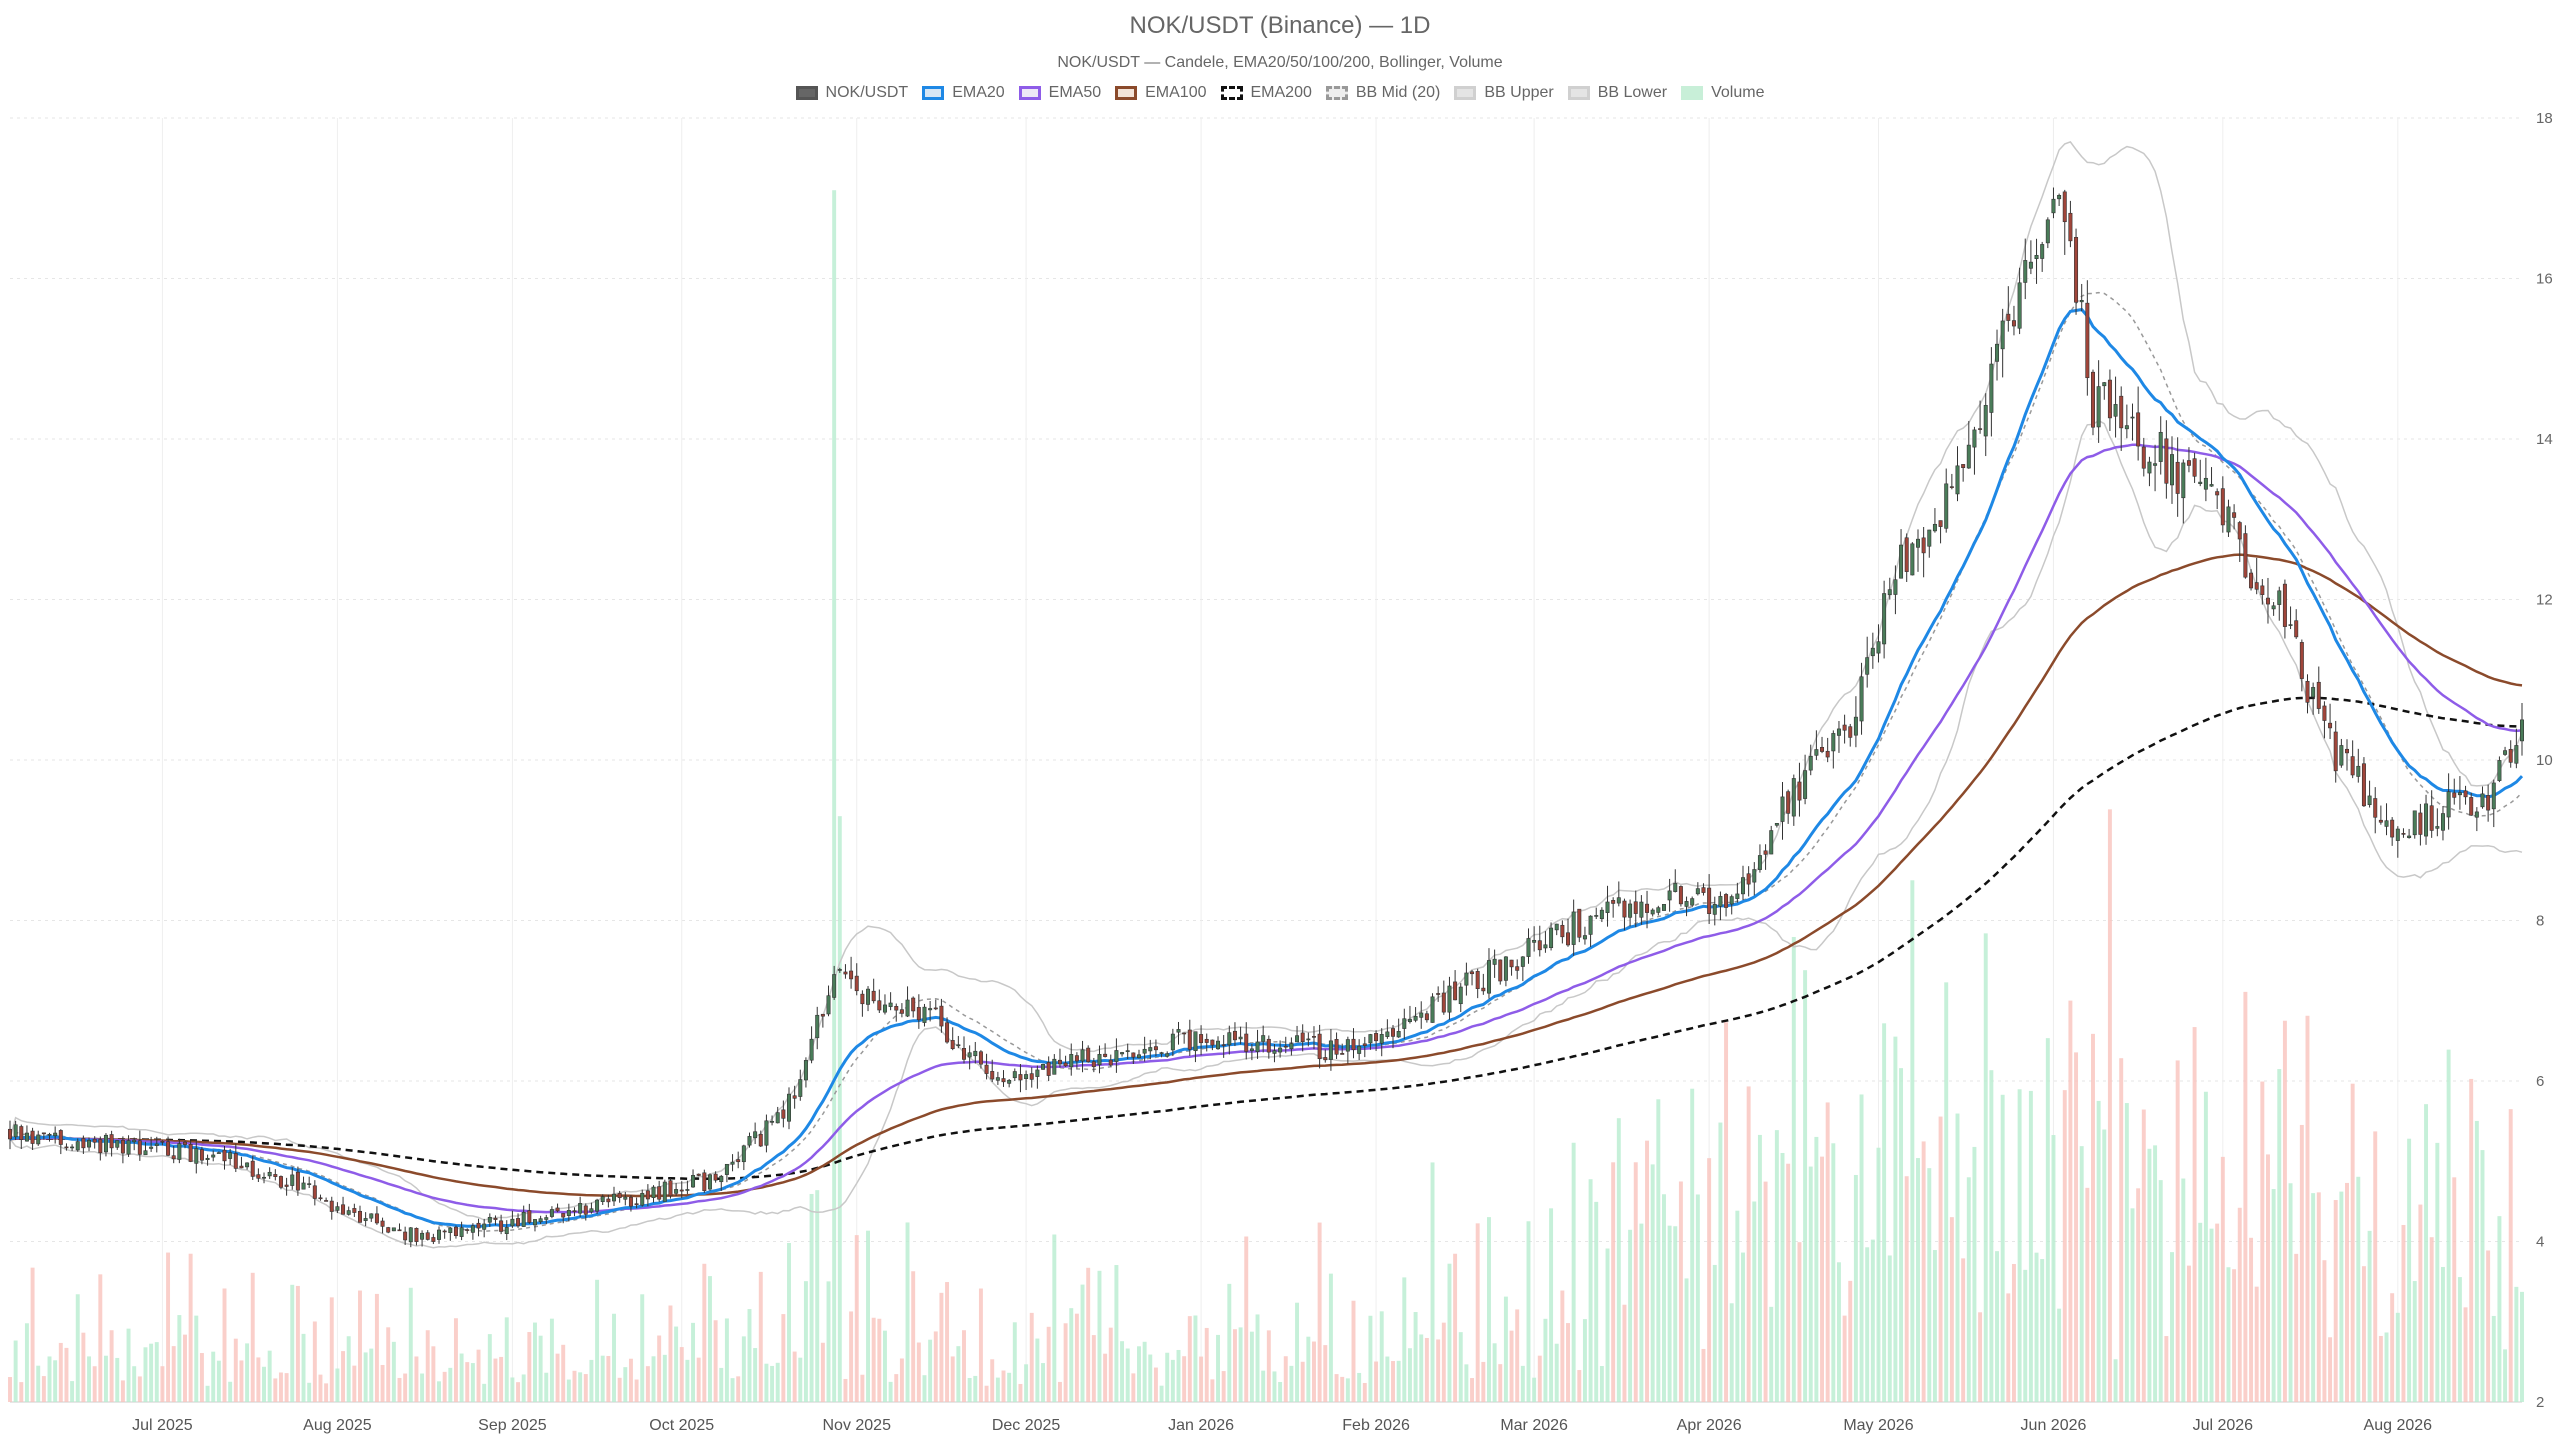  Describe the element at coordinates (963, 93) in the screenshot. I see `legend-item-1: EMA20` at that location.